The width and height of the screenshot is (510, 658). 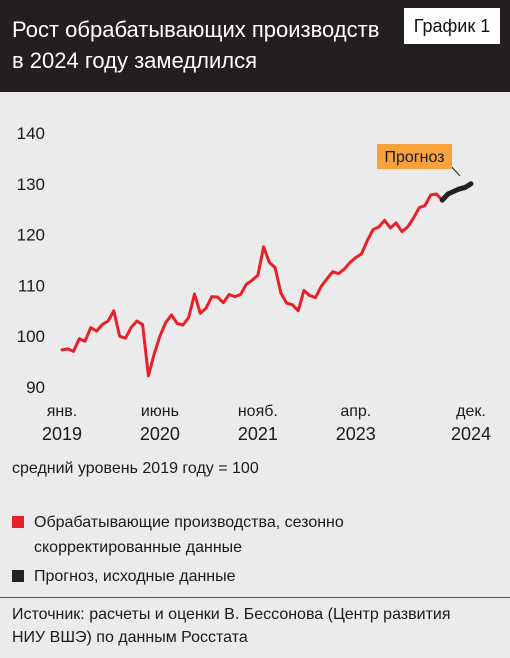 What do you see at coordinates (31, 184) in the screenshot?
I see `y-tick-label: 130` at bounding box center [31, 184].